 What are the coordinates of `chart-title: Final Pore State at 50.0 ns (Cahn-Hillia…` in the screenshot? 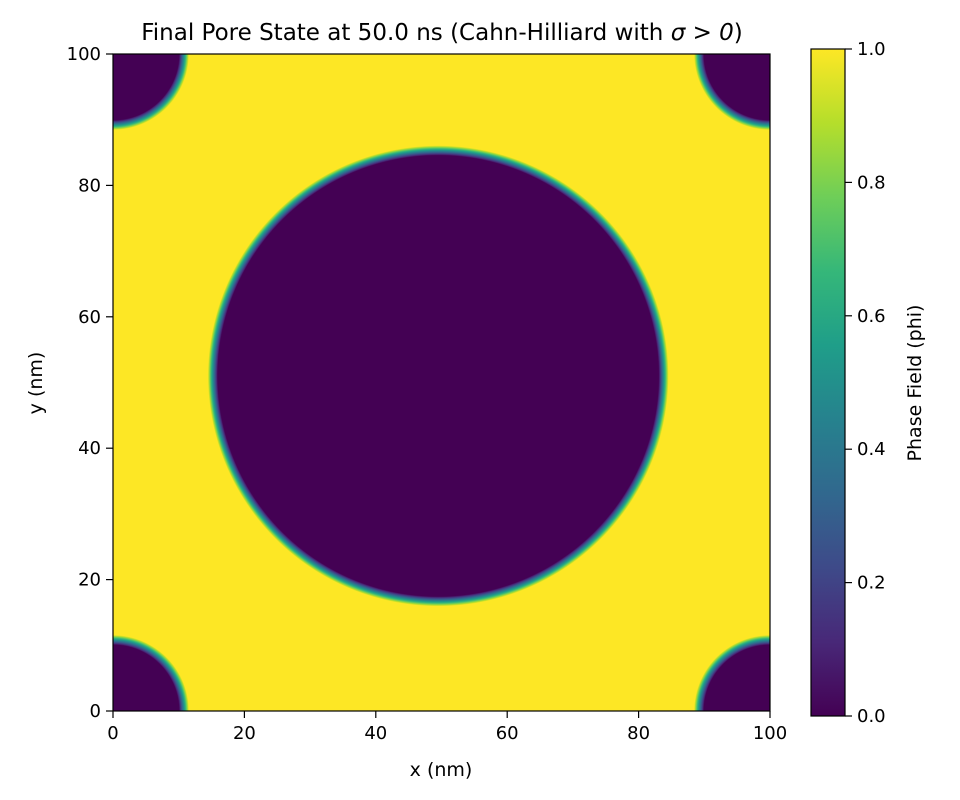 It's located at (442, 33).